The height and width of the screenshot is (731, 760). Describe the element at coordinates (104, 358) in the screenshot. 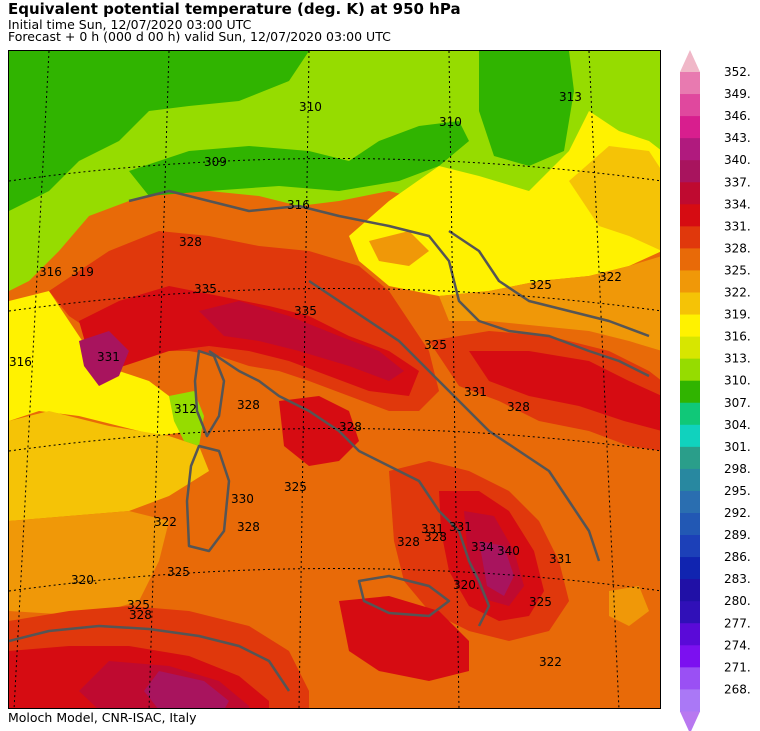

I see `field-337-west` at that location.